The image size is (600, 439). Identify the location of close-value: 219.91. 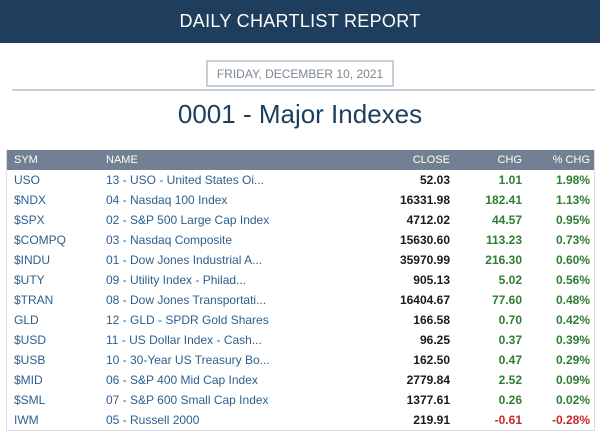
(431, 420).